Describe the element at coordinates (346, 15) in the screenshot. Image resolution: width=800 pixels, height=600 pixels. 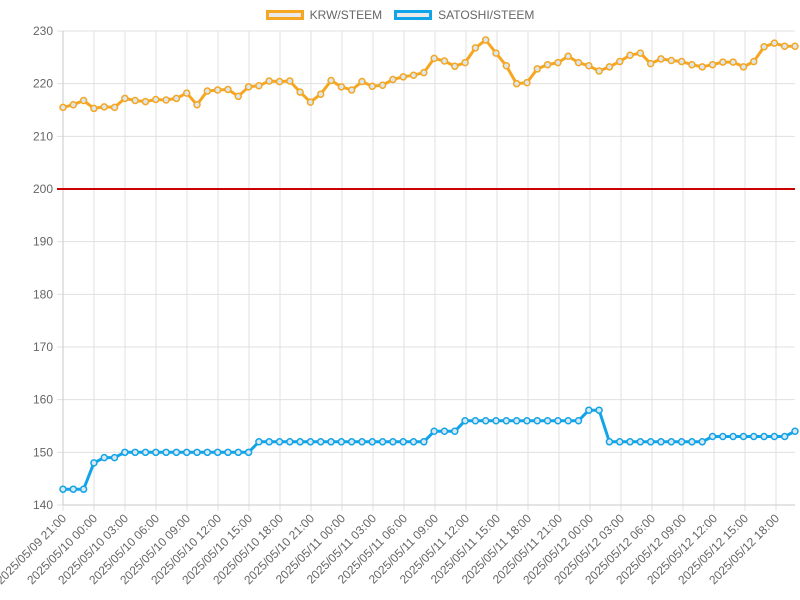
I see `legend-label-krw-steem: KRW/STEEM` at that location.